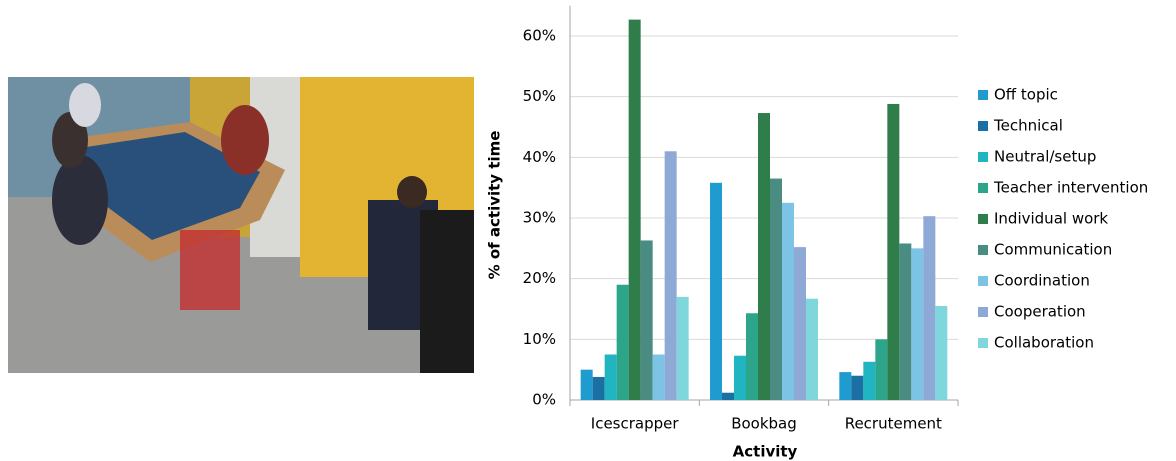  Describe the element at coordinates (1053, 250) in the screenshot. I see `legend-label: Communication` at that location.